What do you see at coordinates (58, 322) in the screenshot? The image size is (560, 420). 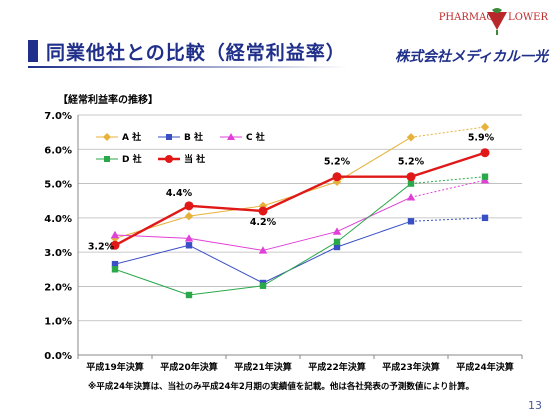 I see `y-tick-label: 1.0%` at bounding box center [58, 322].